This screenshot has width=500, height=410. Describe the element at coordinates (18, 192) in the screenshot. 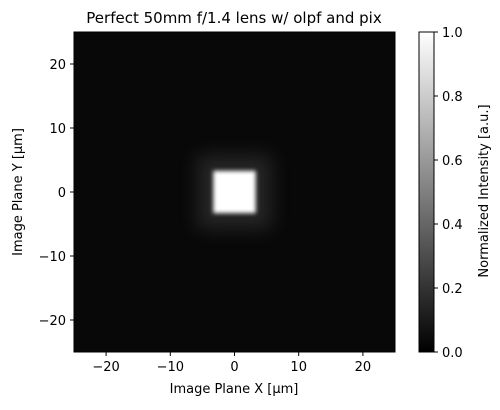

I see `y-axis-label: Image Plane Y [μm]` at that location.